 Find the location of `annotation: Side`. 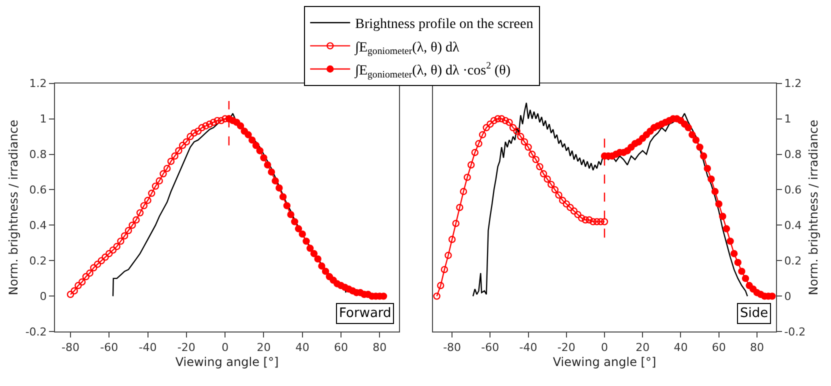

annotation: Side is located at coordinates (754, 313).